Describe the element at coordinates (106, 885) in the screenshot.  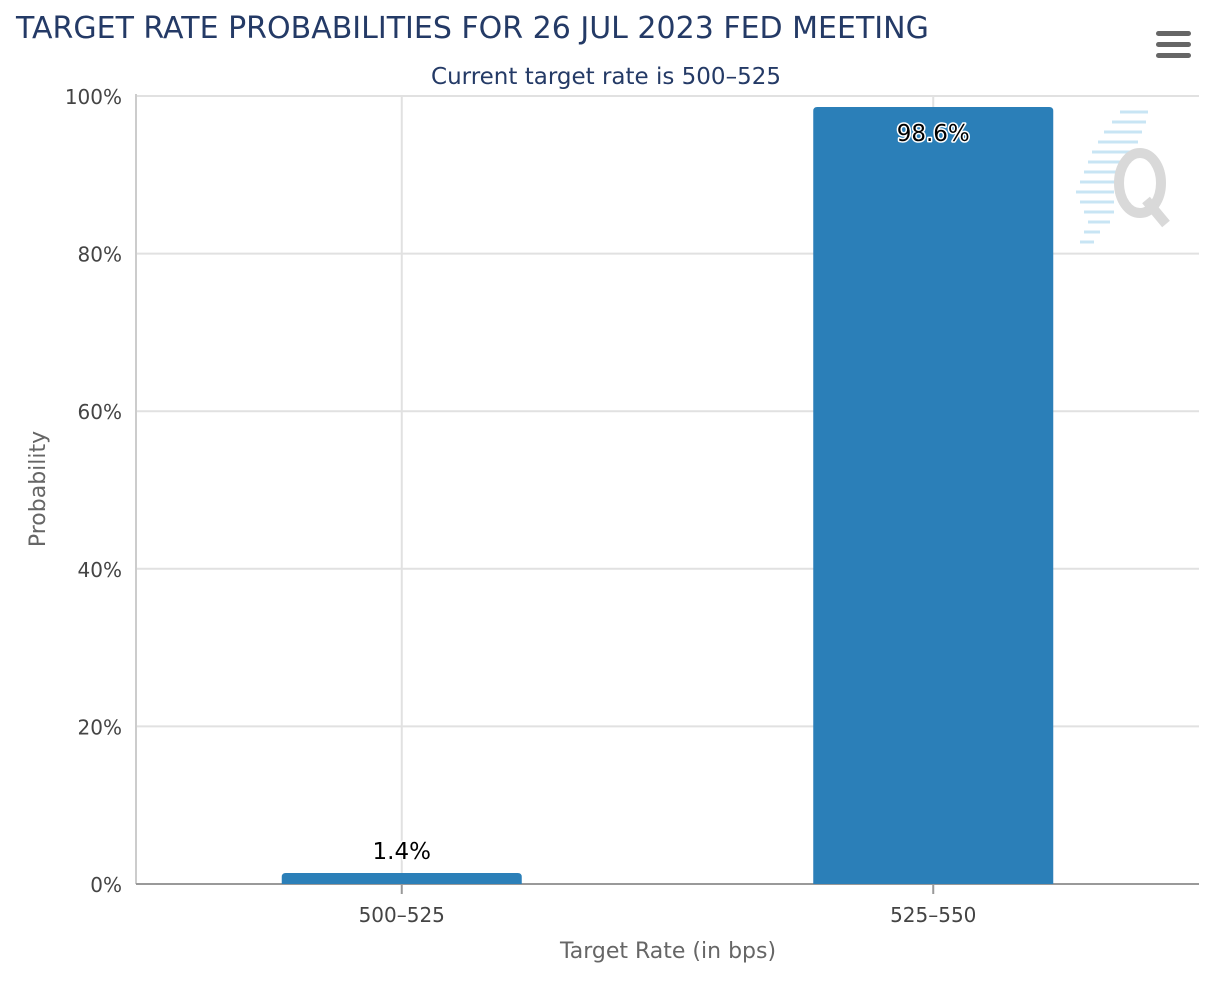
I see `y-tick-label: 0%` at that location.